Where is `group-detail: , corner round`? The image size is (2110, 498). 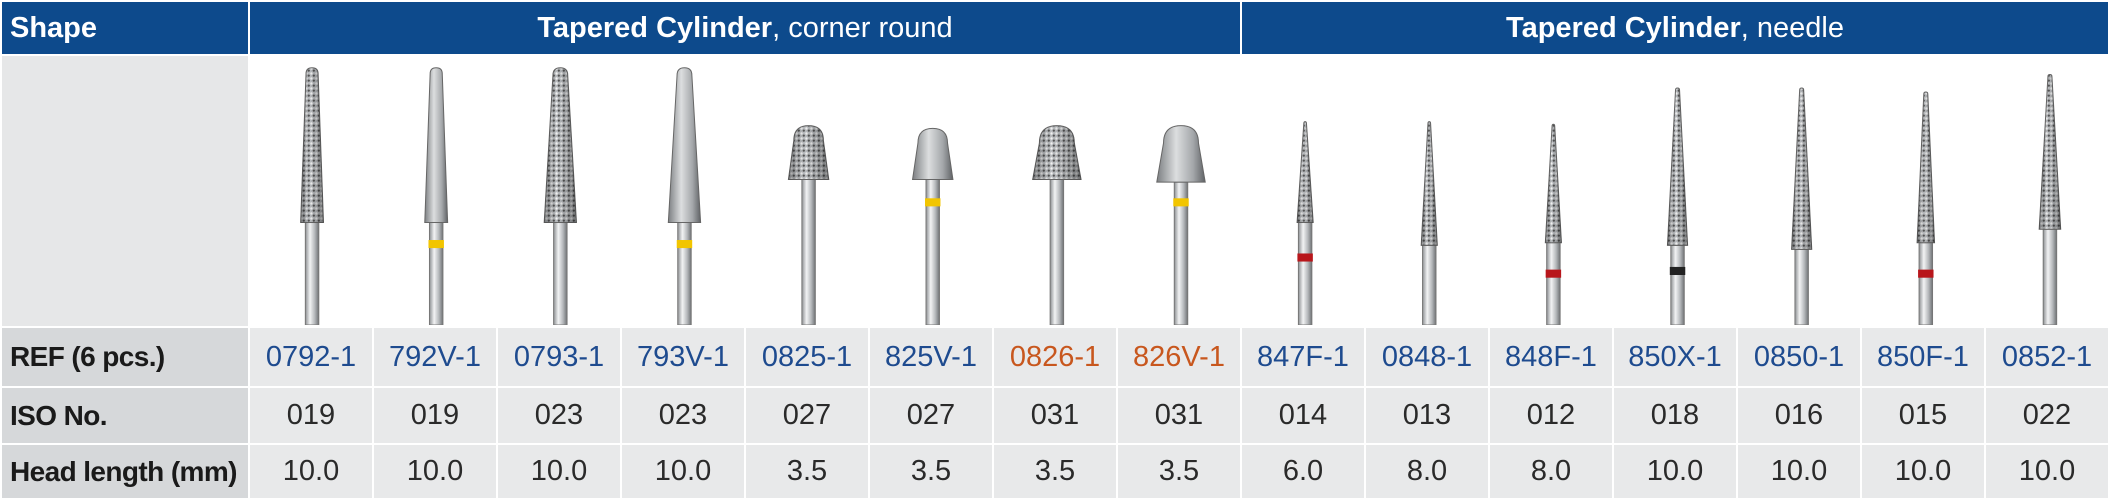 group-detail: , corner round is located at coordinates (862, 27).